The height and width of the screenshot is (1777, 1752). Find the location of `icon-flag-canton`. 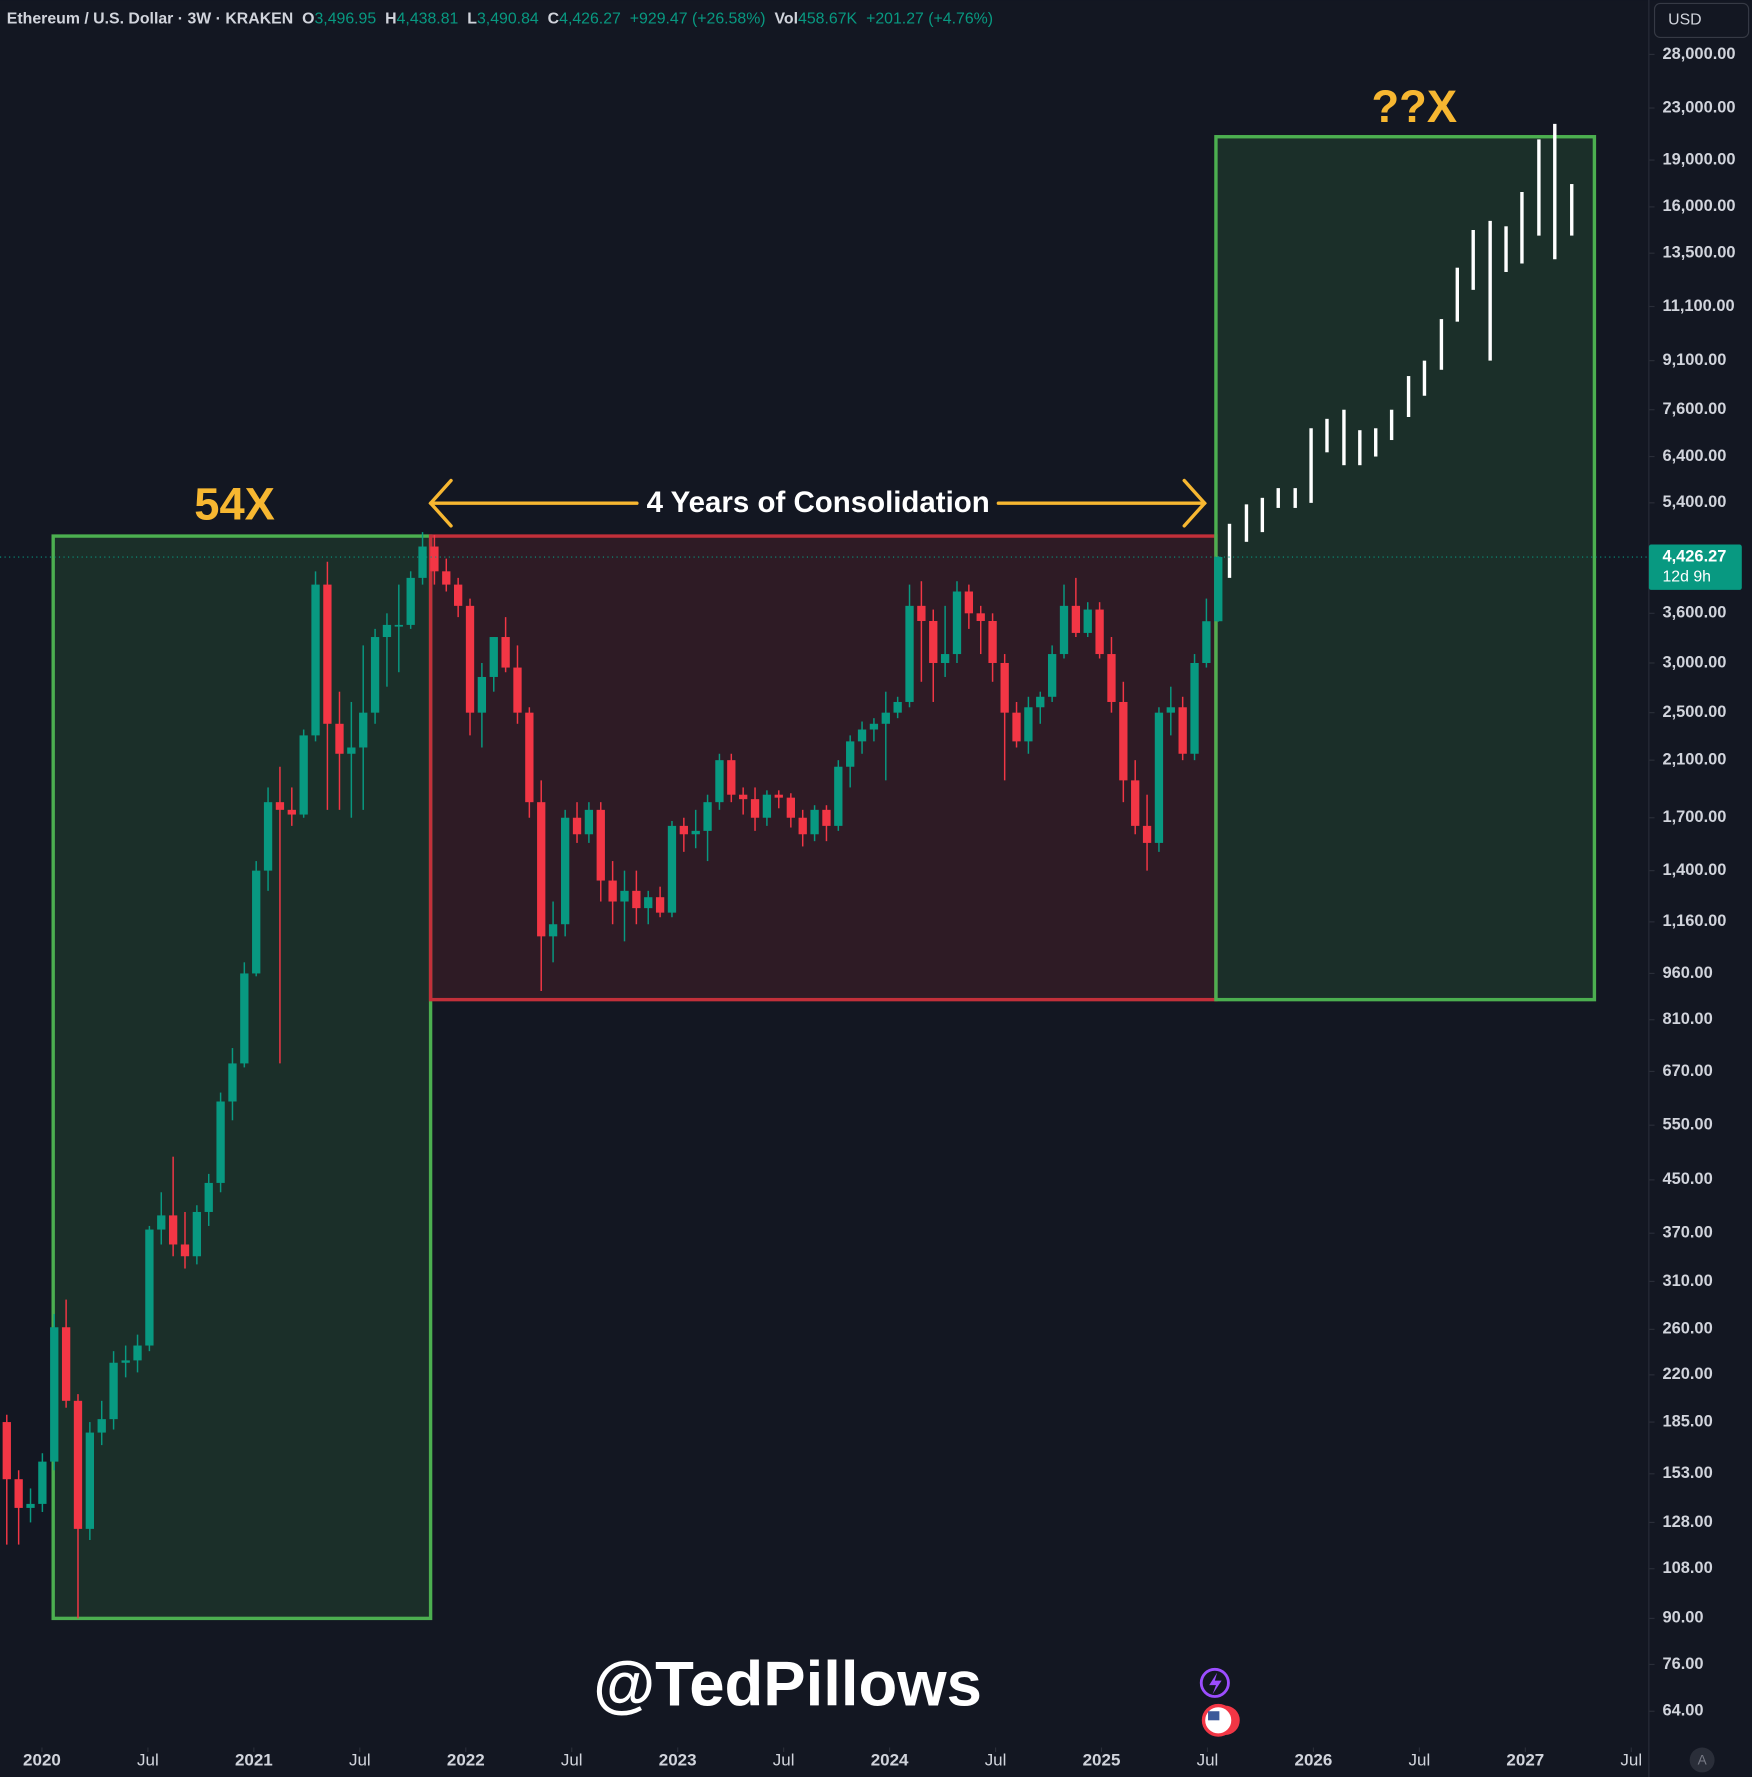

icon-flag-canton is located at coordinates (1214, 1716).